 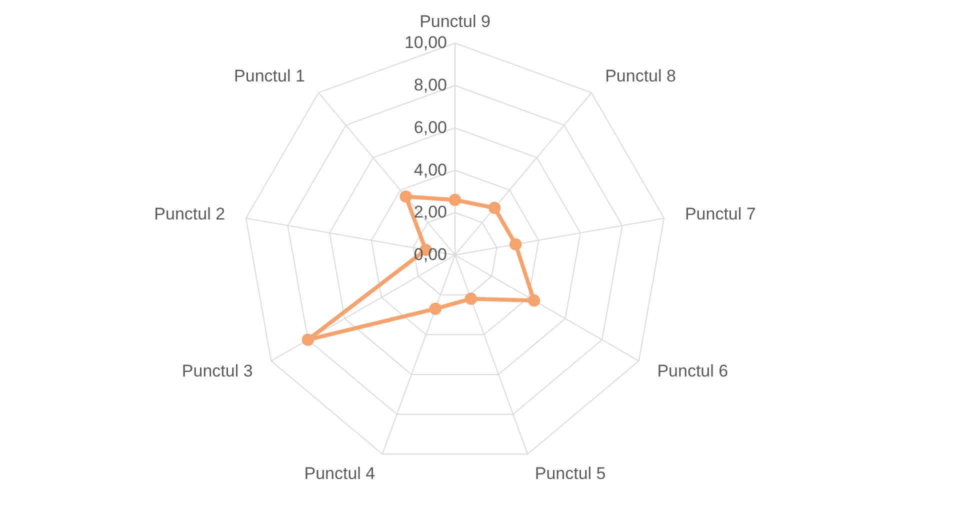 What do you see at coordinates (190, 214) in the screenshot?
I see `spoke-label: Punctul 2` at bounding box center [190, 214].